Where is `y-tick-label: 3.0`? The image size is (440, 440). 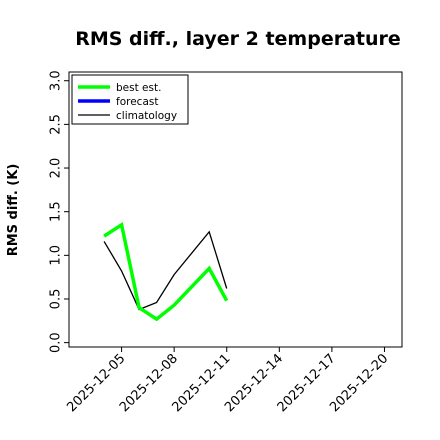 y-tick-label: 3.0 is located at coordinates (56, 80).